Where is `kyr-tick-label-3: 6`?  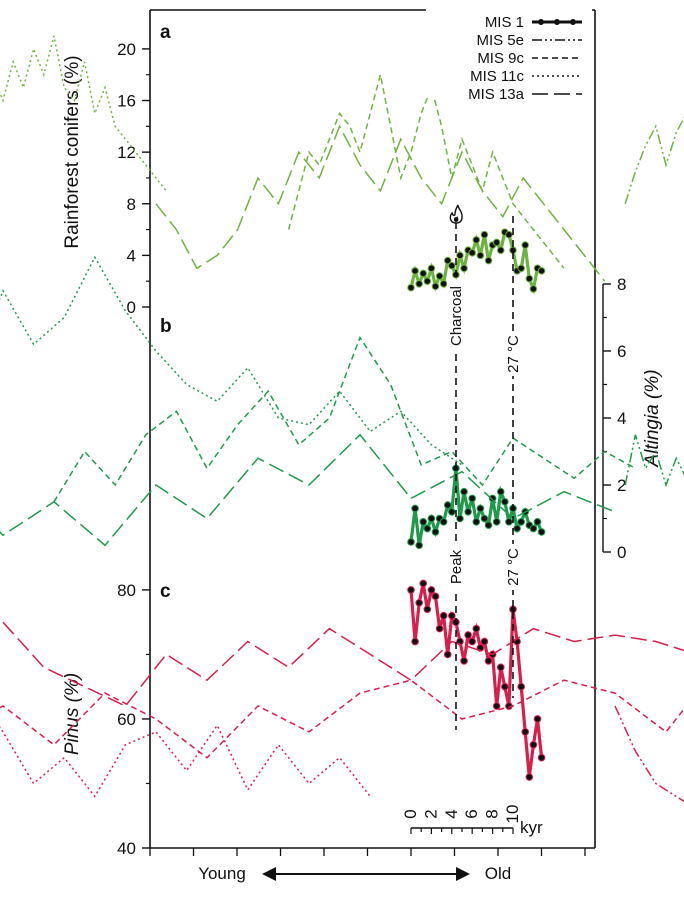 kyr-tick-label-3: 6 is located at coordinates (471, 813).